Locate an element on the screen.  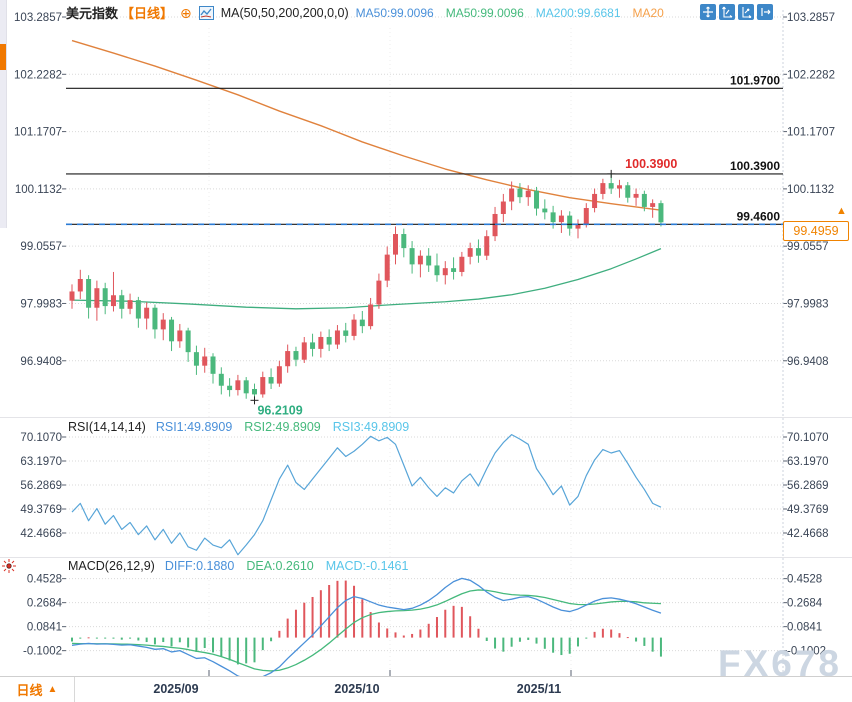
left-scroll-strip is located at coordinates (3, 114).